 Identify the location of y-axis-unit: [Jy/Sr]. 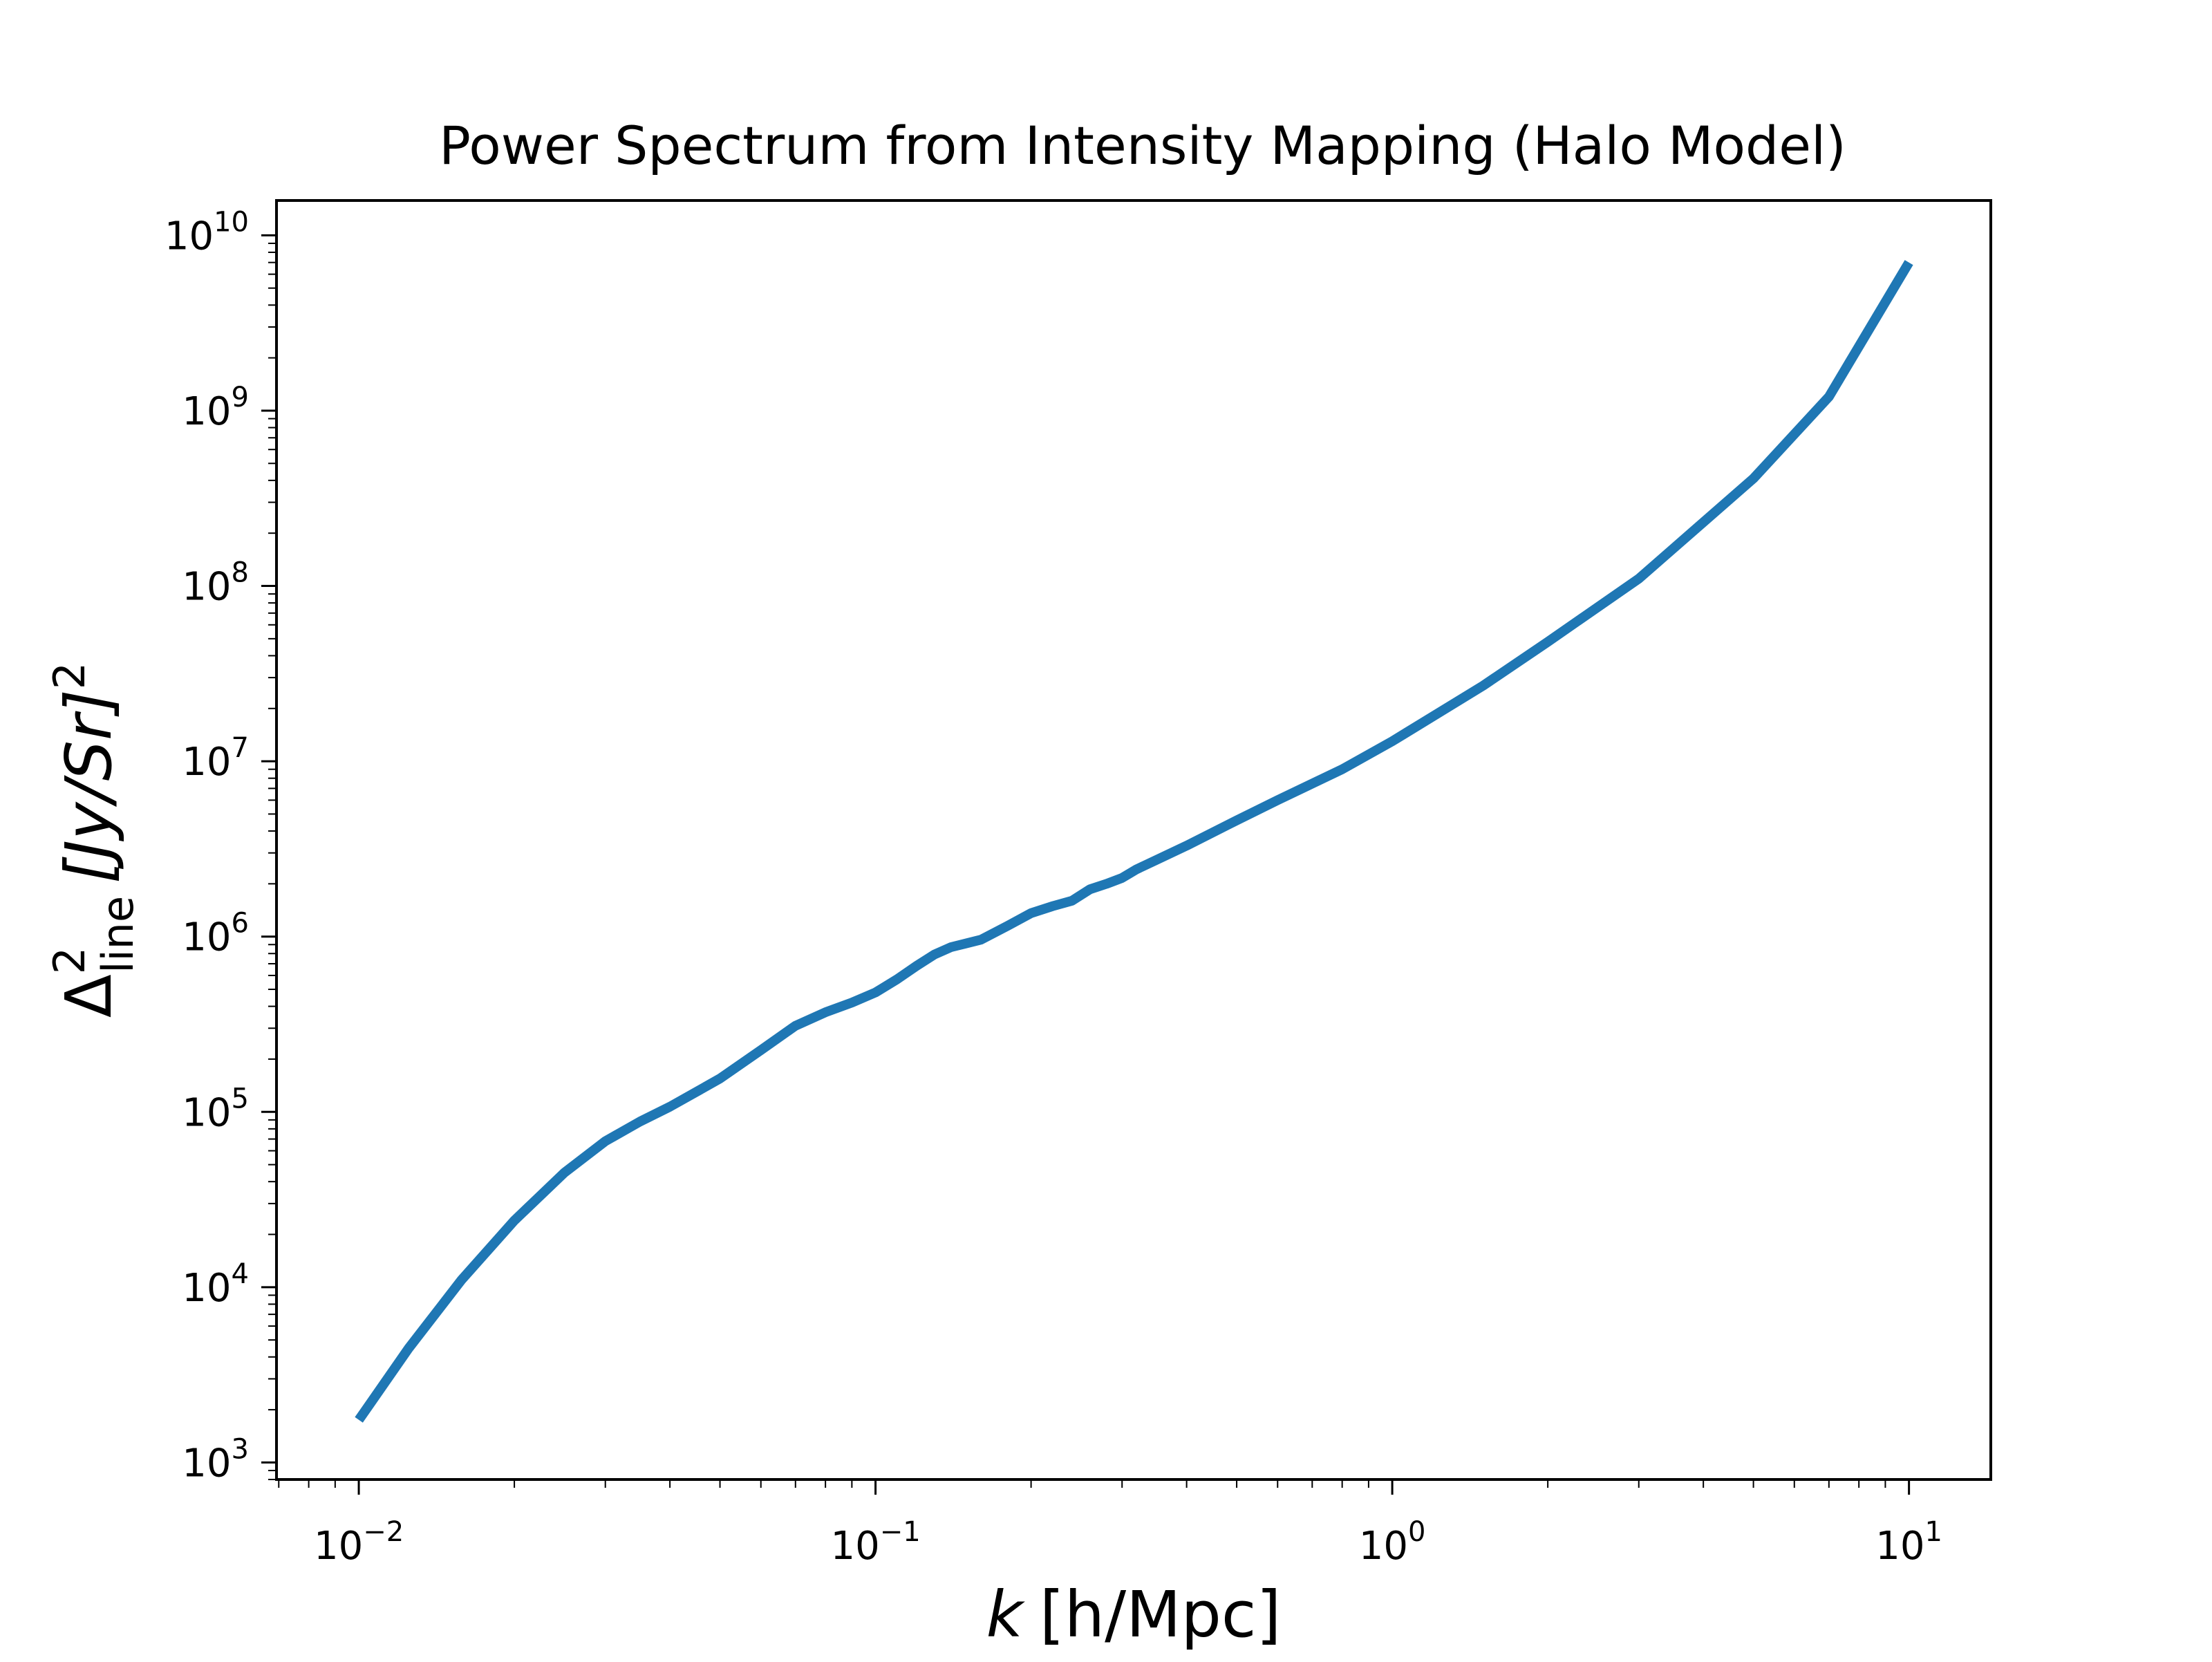
(89, 787).